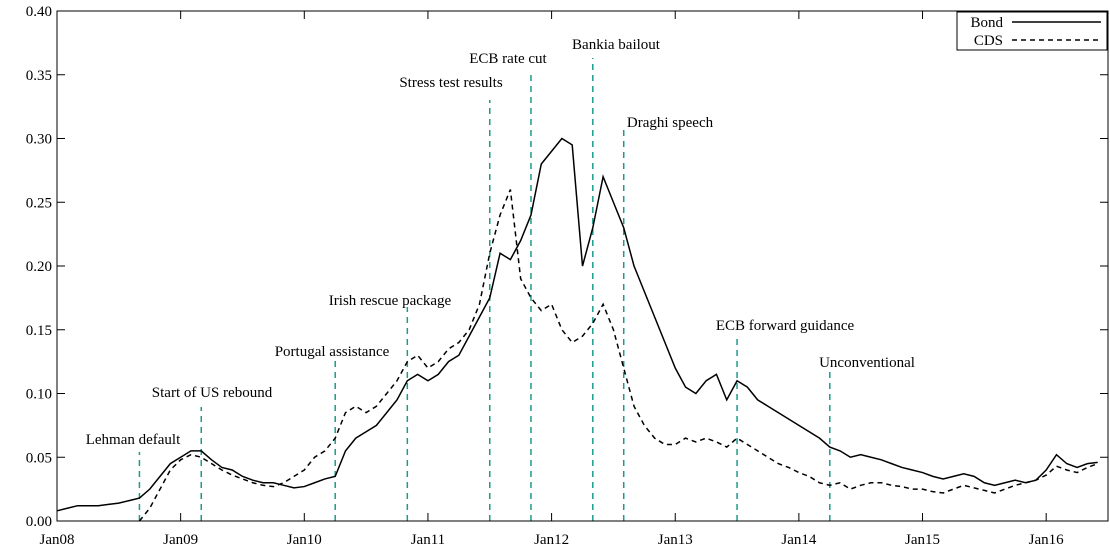  I want to click on event-label: Lehman default, so click(133, 440).